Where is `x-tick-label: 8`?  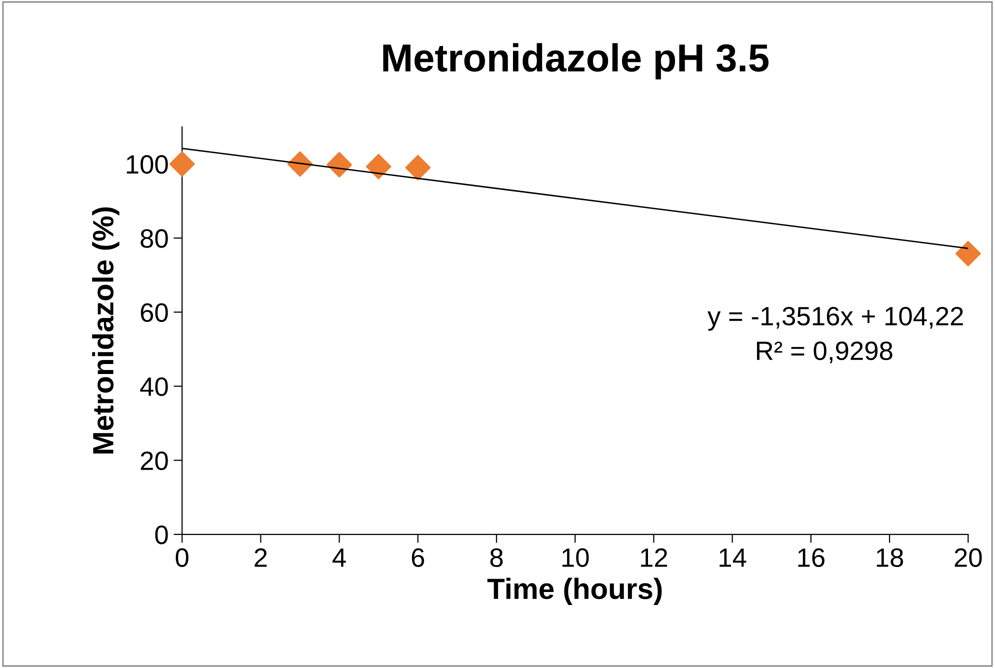 x-tick-label: 8 is located at coordinates (496, 557).